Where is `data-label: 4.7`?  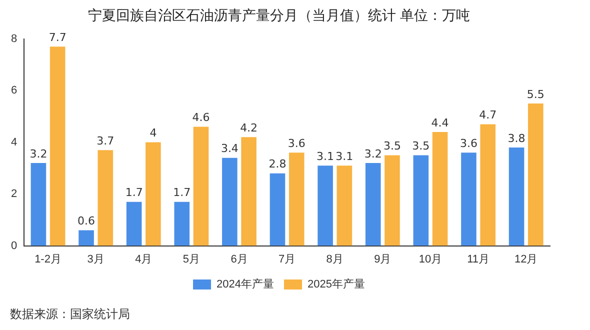 data-label: 4.7 is located at coordinates (488, 115).